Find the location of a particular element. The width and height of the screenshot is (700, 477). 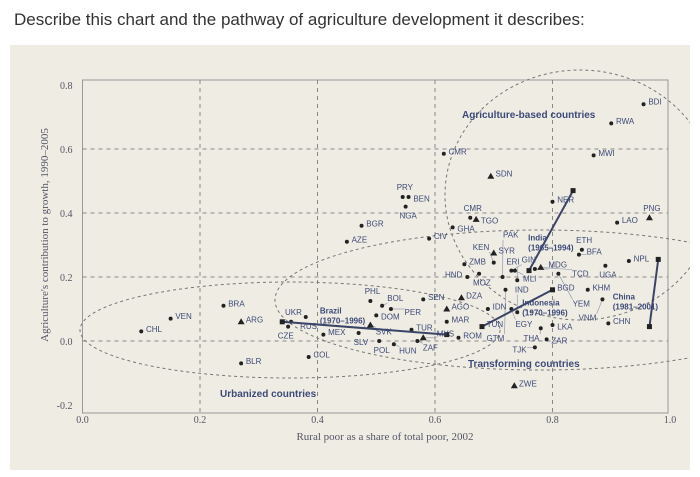

data-label-ven: VEN is located at coordinates (183, 316).